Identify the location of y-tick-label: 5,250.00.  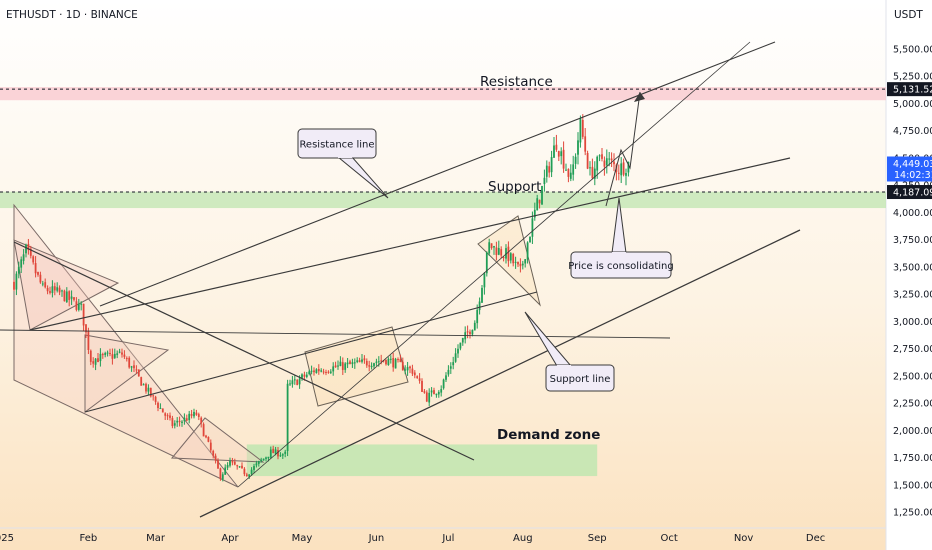
(912, 77).